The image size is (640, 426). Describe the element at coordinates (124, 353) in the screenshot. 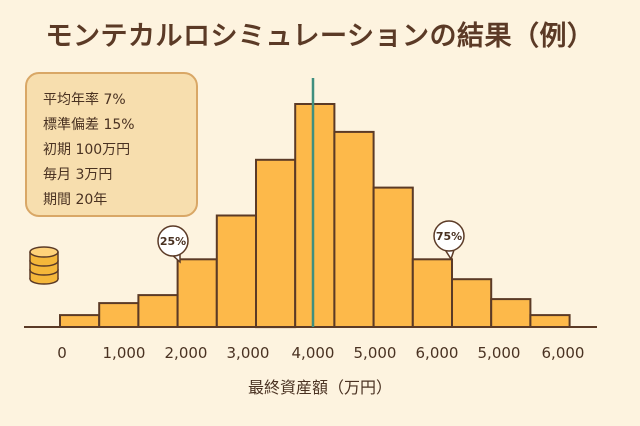

I see `x-tick-label: 1,000` at that location.